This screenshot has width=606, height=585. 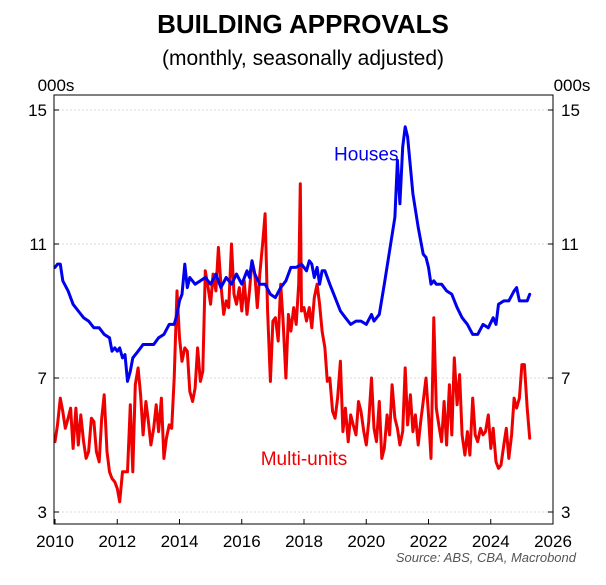 I want to click on x-tick-label: 2024, so click(x=491, y=541).